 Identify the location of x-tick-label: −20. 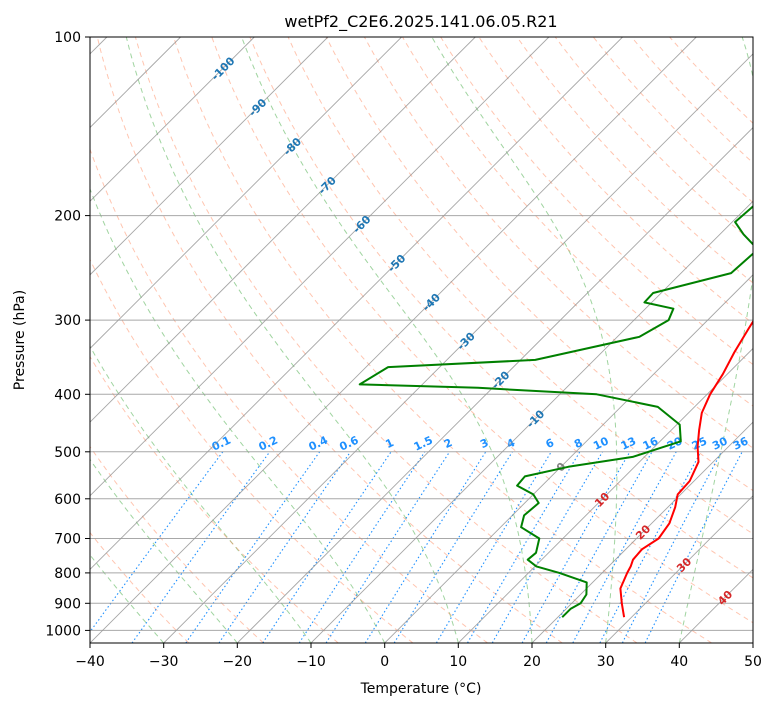
(238, 662).